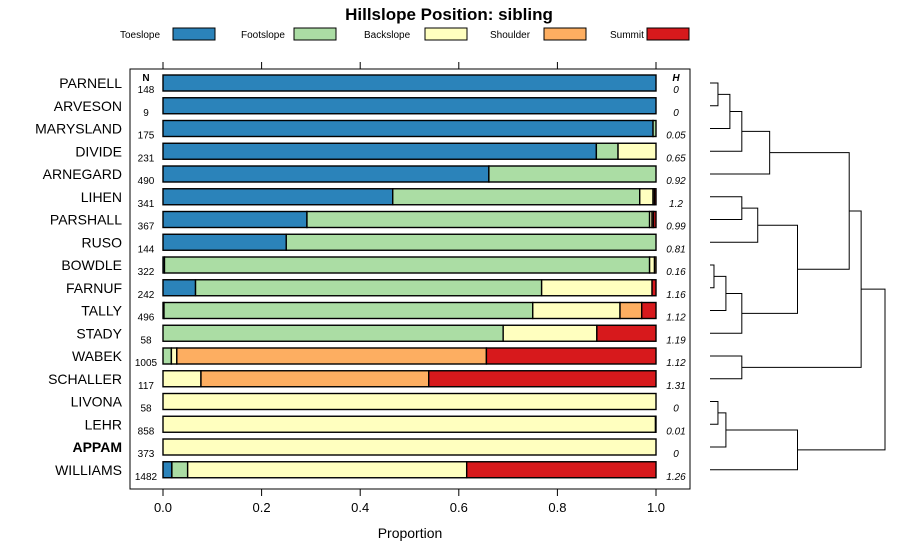 This screenshot has height=560, width=900. What do you see at coordinates (146, 386) in the screenshot?
I see `n-value: 117` at bounding box center [146, 386].